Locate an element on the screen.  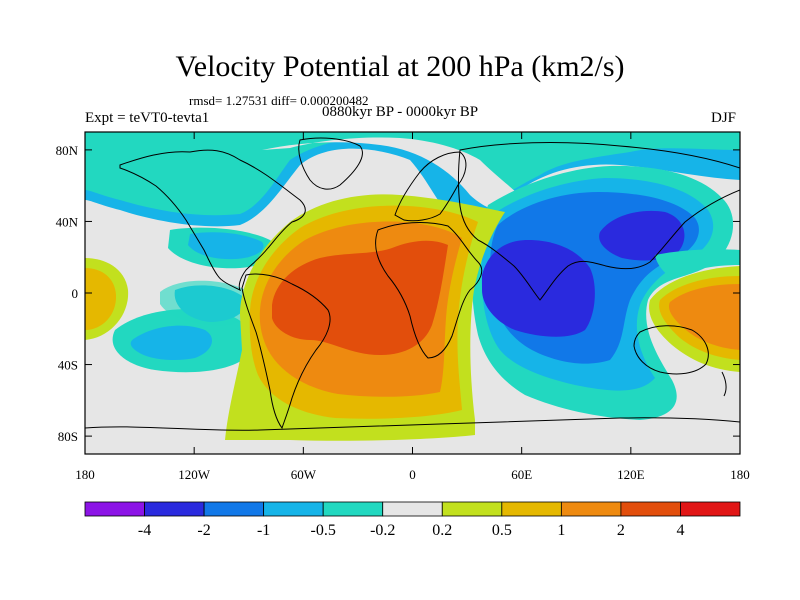
x-tick-label: 60E is located at coordinates (521, 474).